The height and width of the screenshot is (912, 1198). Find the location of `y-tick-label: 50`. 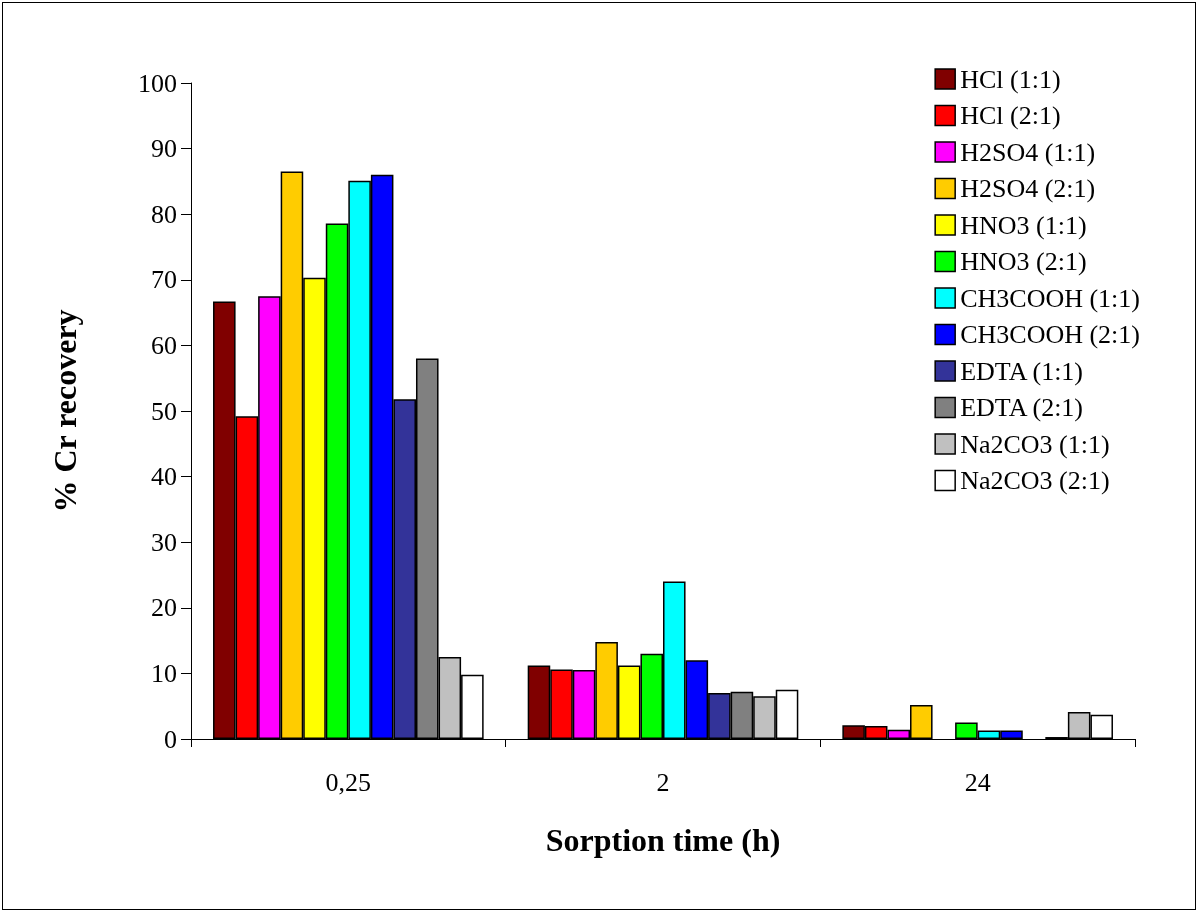

y-tick-label: 50 is located at coordinates (164, 411).